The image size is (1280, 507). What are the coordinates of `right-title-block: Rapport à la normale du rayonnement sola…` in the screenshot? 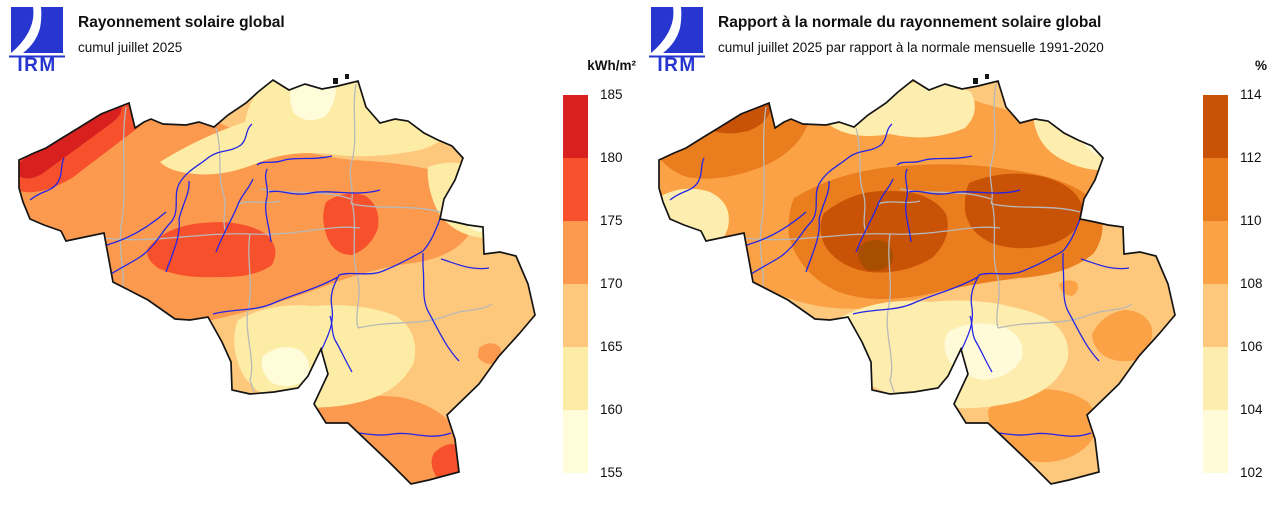 It's located at (911, 35).